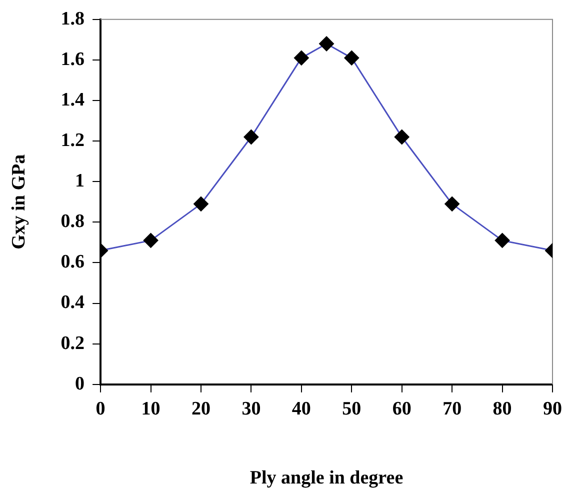 This screenshot has width=568, height=504. What do you see at coordinates (72, 343) in the screenshot?
I see `y-tick-label: 0.2` at bounding box center [72, 343].